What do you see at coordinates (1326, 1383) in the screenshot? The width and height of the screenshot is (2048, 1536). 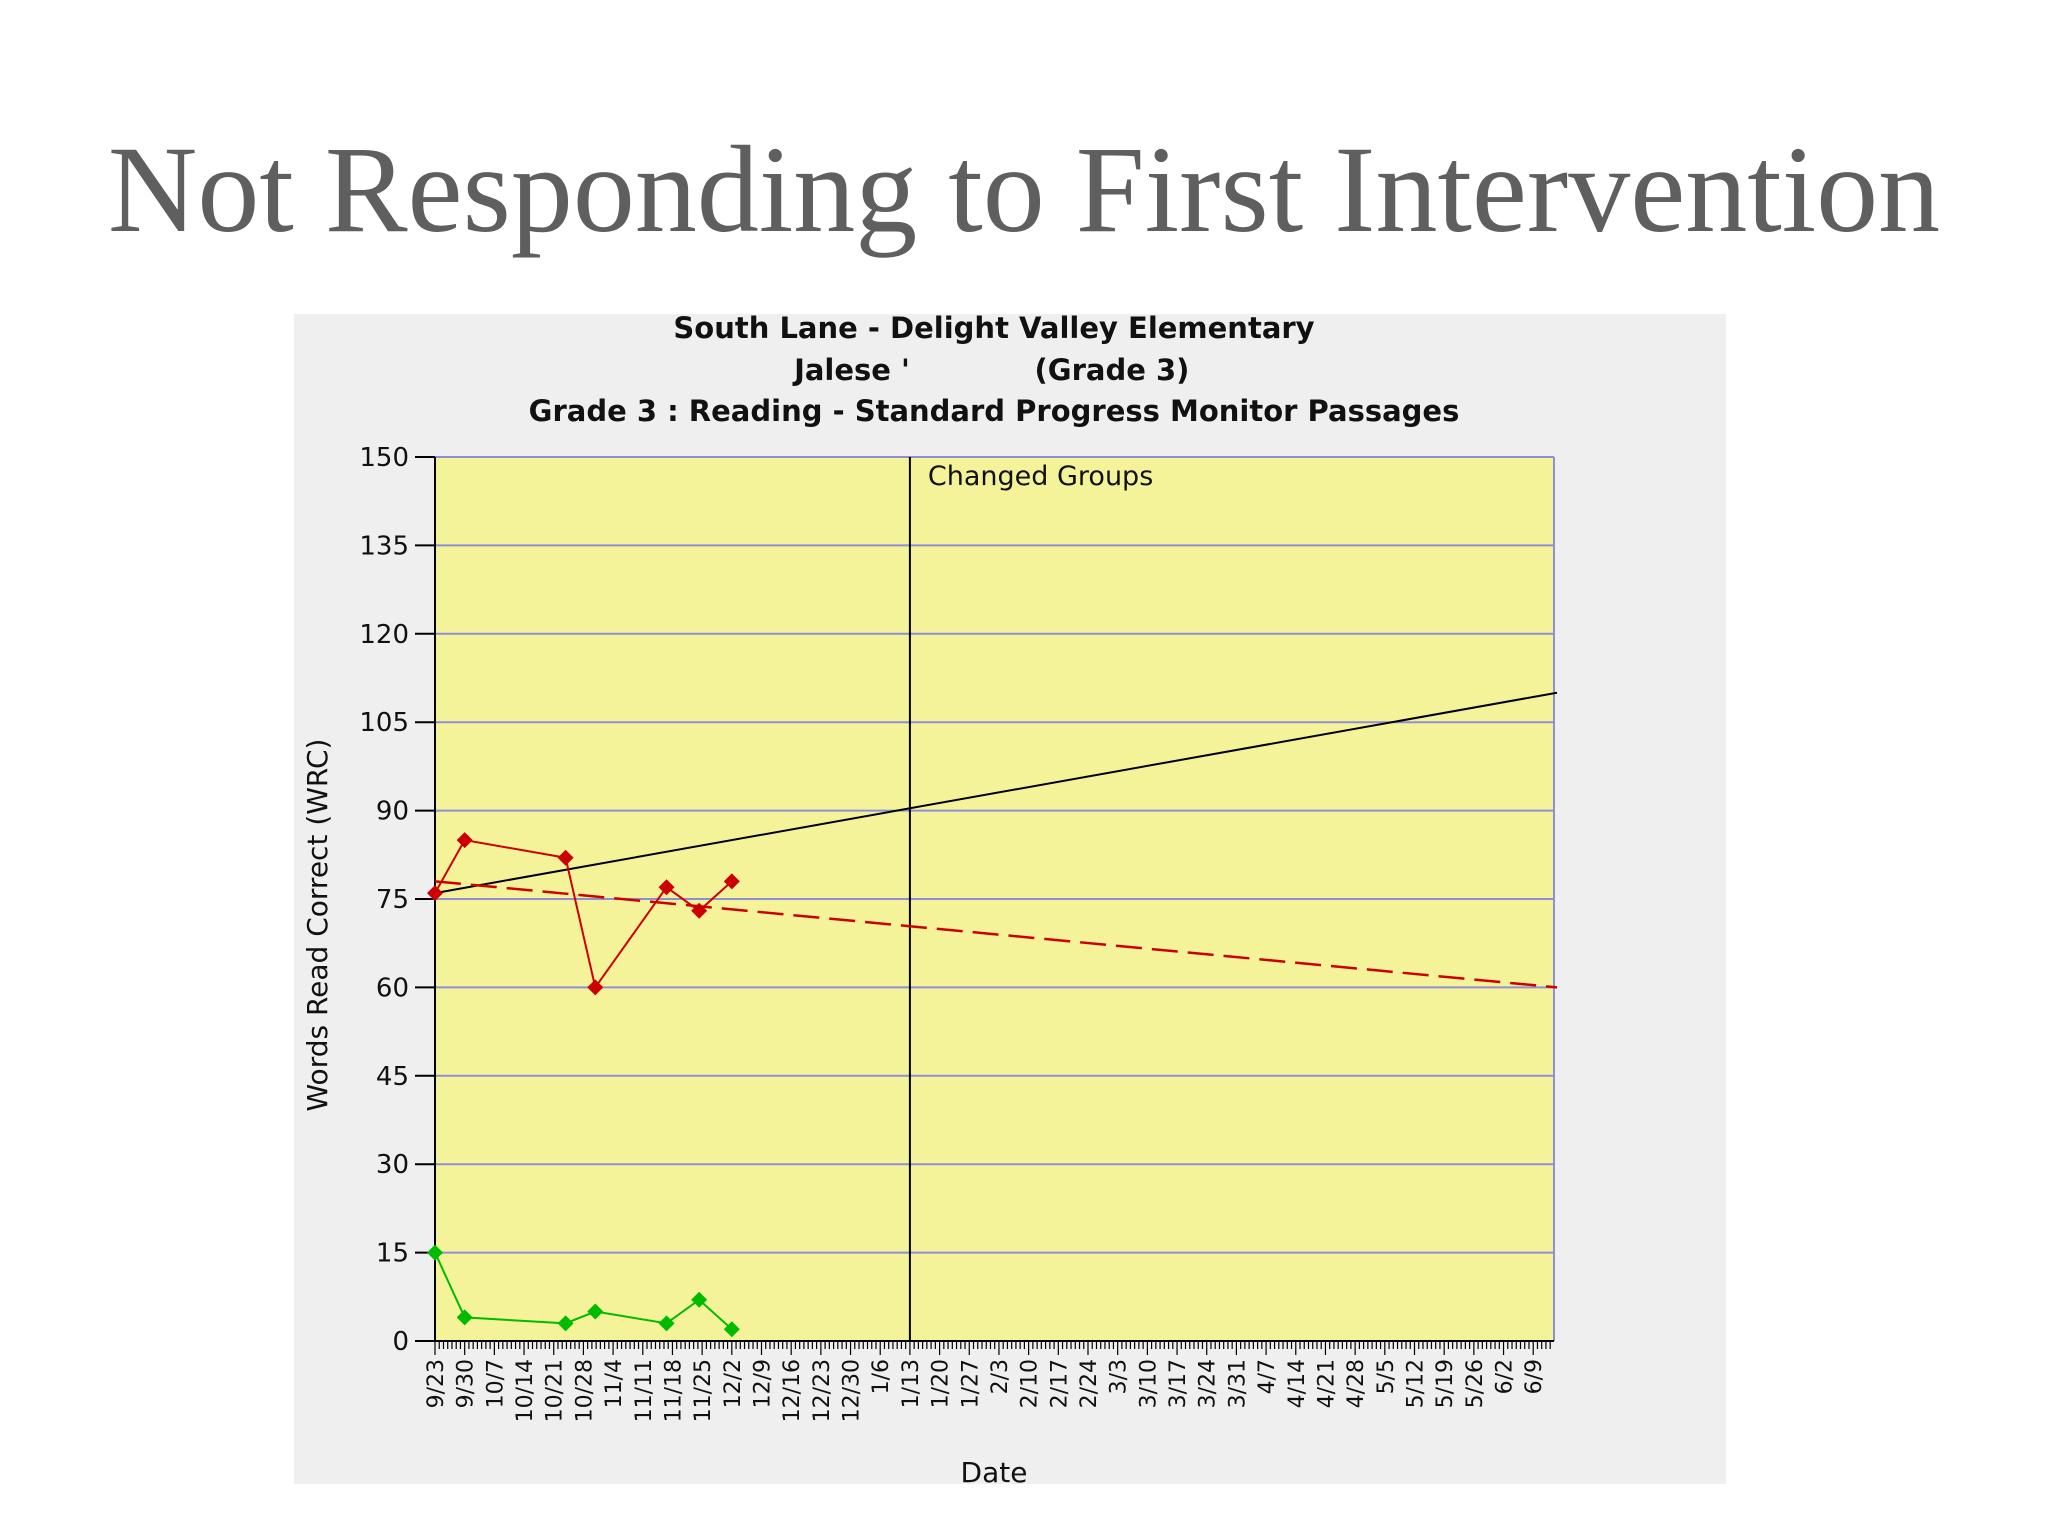 I see `x-tick-label: 4/21` at bounding box center [1326, 1383].